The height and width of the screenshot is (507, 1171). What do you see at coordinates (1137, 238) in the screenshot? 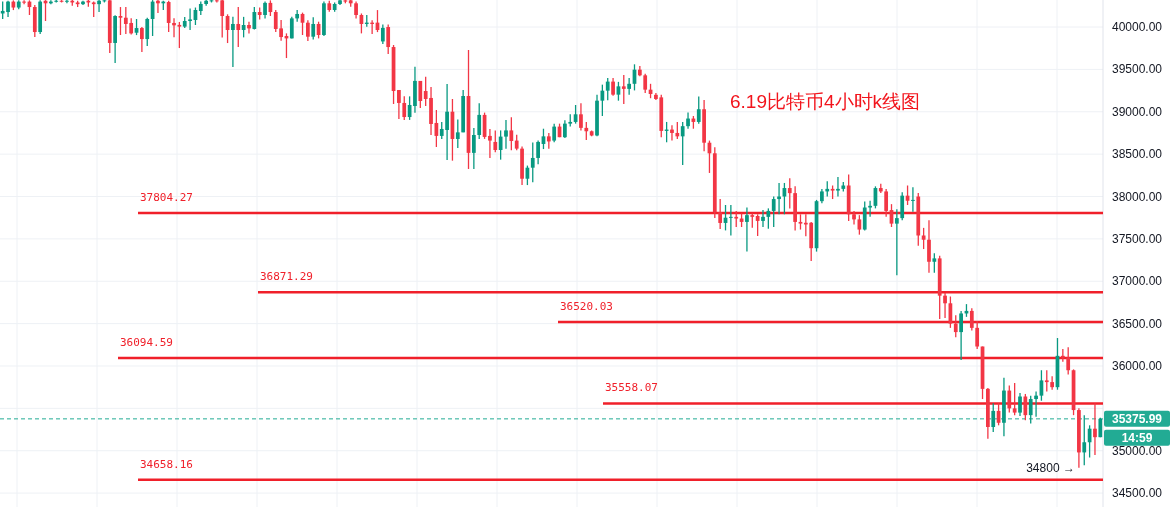
I see `y-tick-label: 37500.00` at bounding box center [1137, 238].